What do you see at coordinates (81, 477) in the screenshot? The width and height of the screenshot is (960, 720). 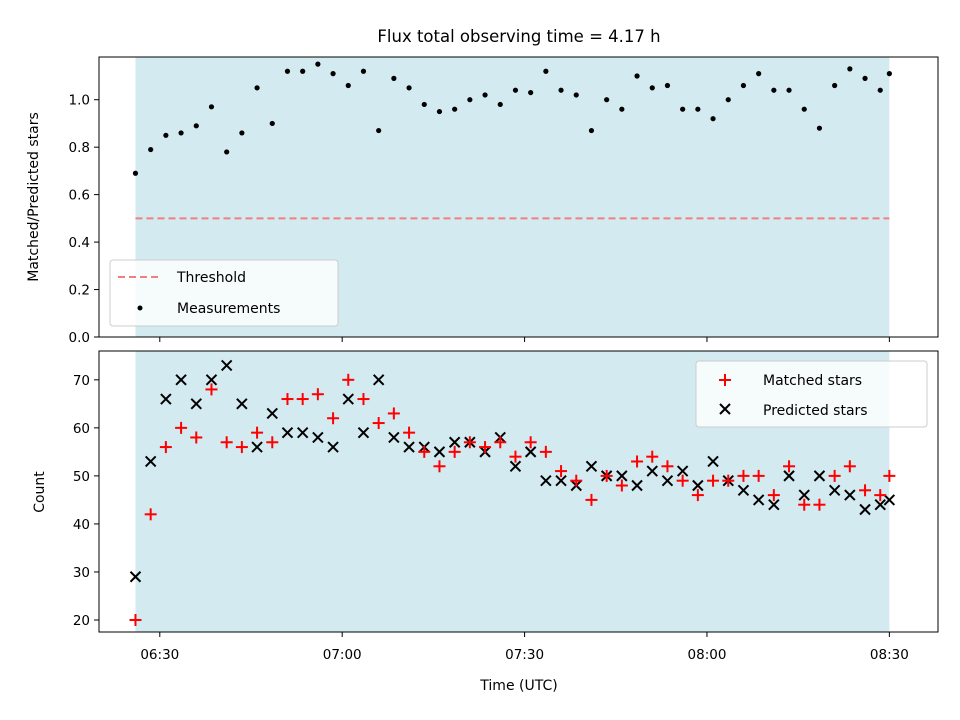 I see `bottom-y-tick-label: 50` at bounding box center [81, 477].